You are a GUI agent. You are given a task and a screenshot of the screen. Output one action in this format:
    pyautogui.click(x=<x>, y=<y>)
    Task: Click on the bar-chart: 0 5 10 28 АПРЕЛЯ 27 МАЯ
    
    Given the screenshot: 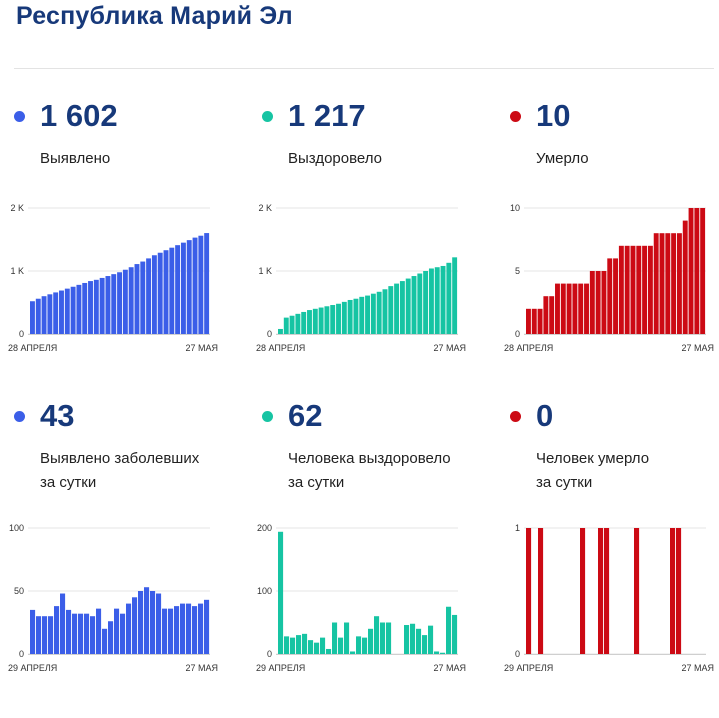 What is the action you would take?
    pyautogui.click(x=609, y=278)
    